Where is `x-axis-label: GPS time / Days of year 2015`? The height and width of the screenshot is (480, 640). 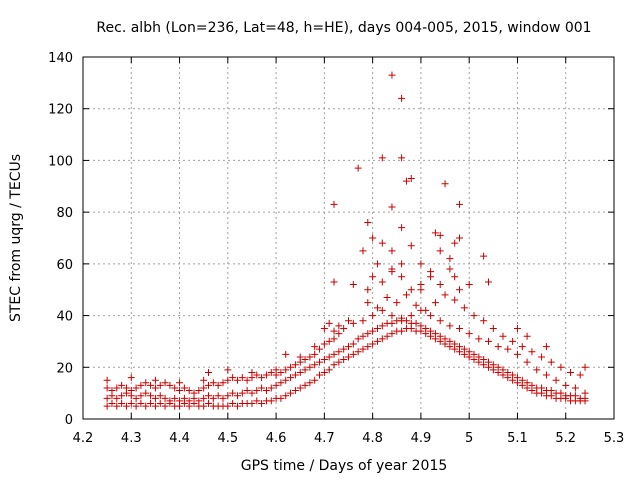 x-axis-label: GPS time / Days of year 2015 is located at coordinates (344, 466).